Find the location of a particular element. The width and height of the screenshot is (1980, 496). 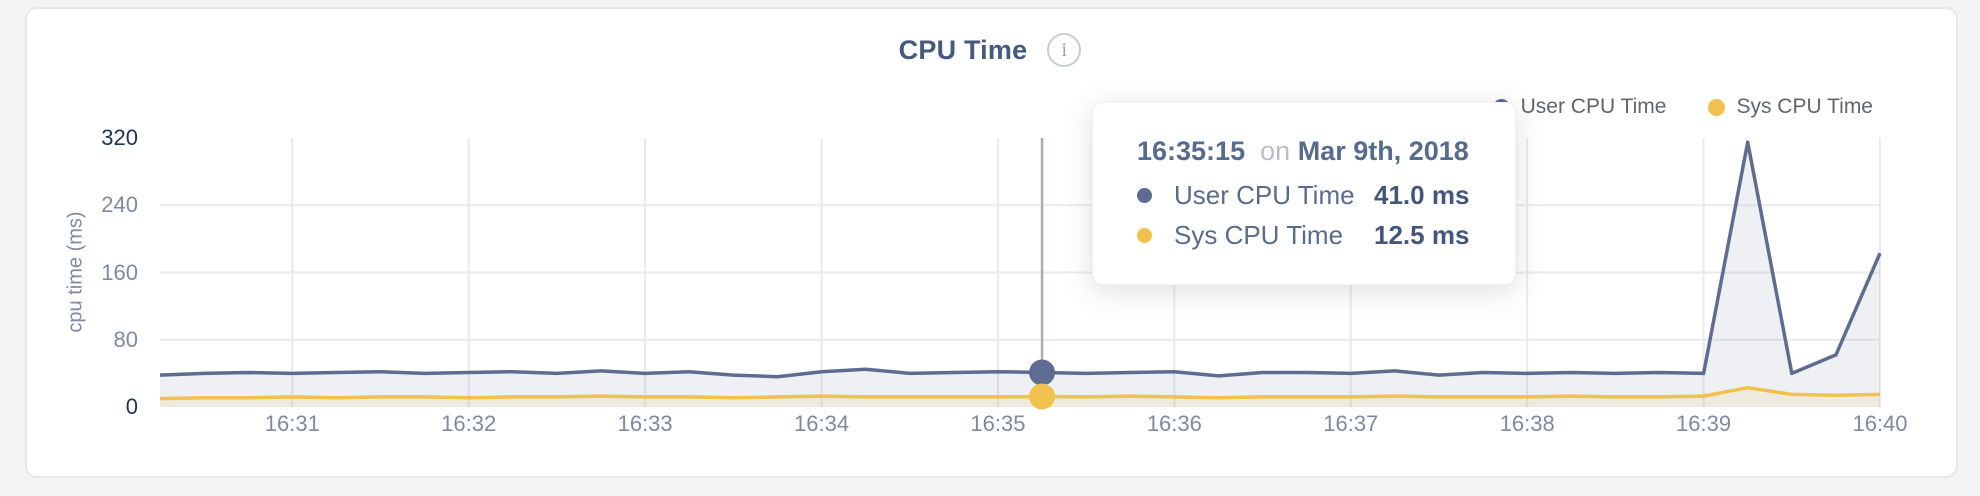

x-tick-label-16:33: 16:33 is located at coordinates (645, 423).